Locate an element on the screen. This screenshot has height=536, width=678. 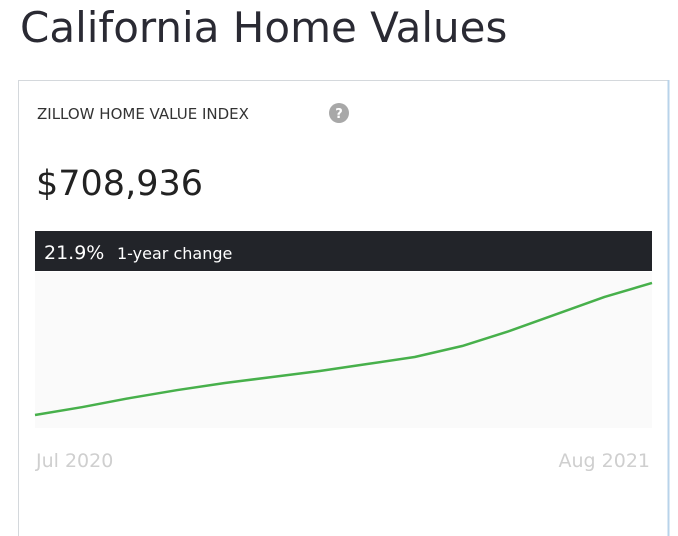
headline-value: $708,936 is located at coordinates (119, 184).